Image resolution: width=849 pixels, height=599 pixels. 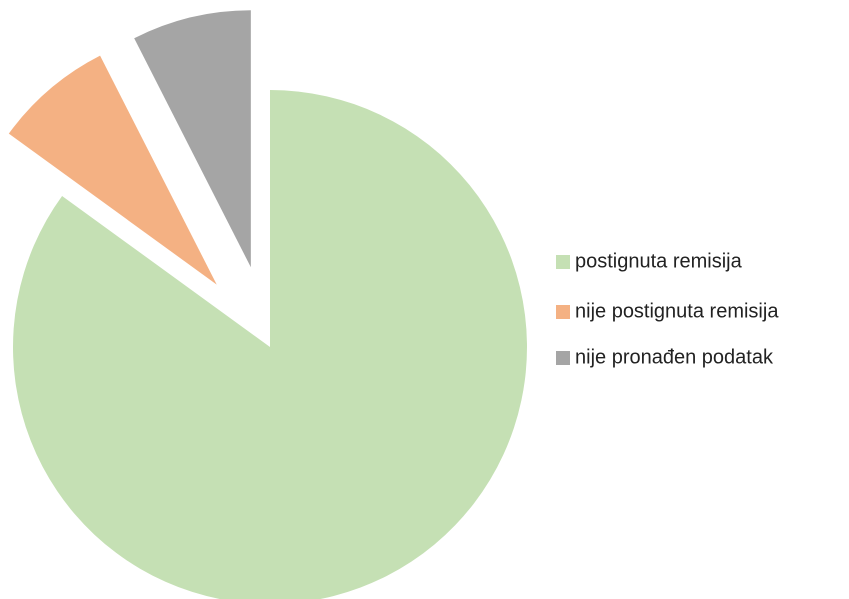 I want to click on legend-label: nije pronađen podatak, so click(x=674, y=357).